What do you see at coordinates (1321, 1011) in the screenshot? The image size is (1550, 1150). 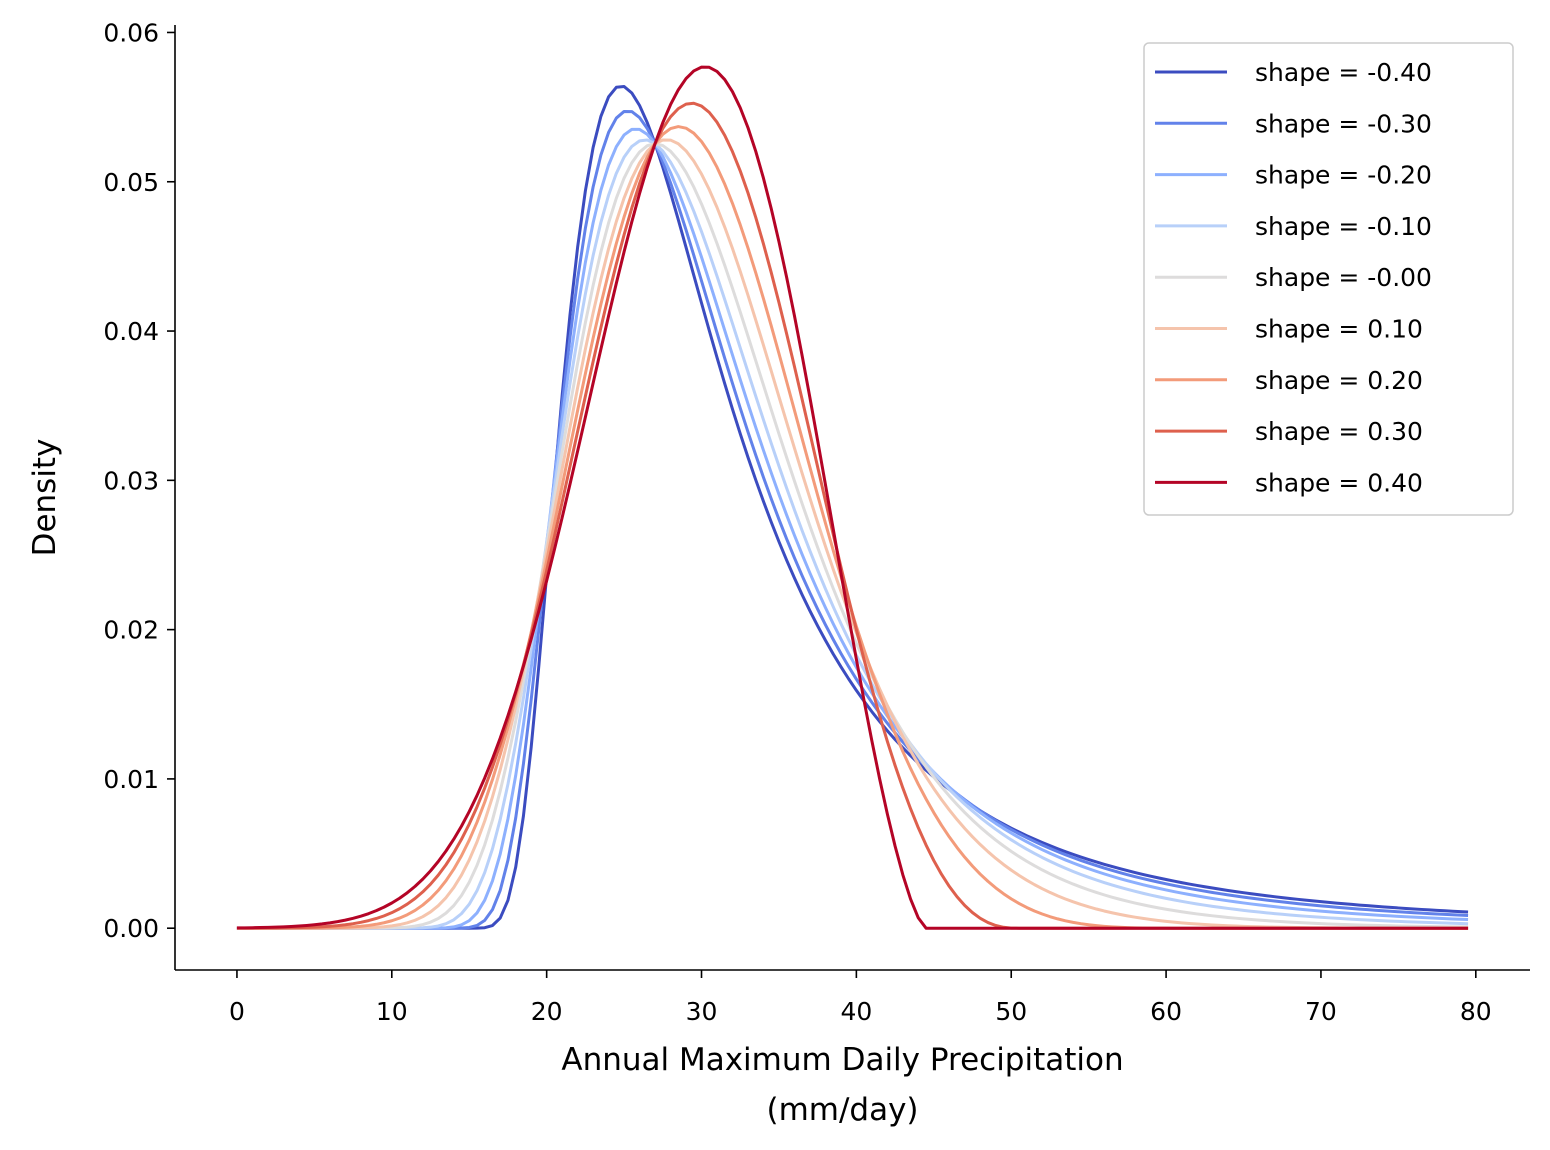 I see `x-tick-label: 70` at bounding box center [1321, 1011].